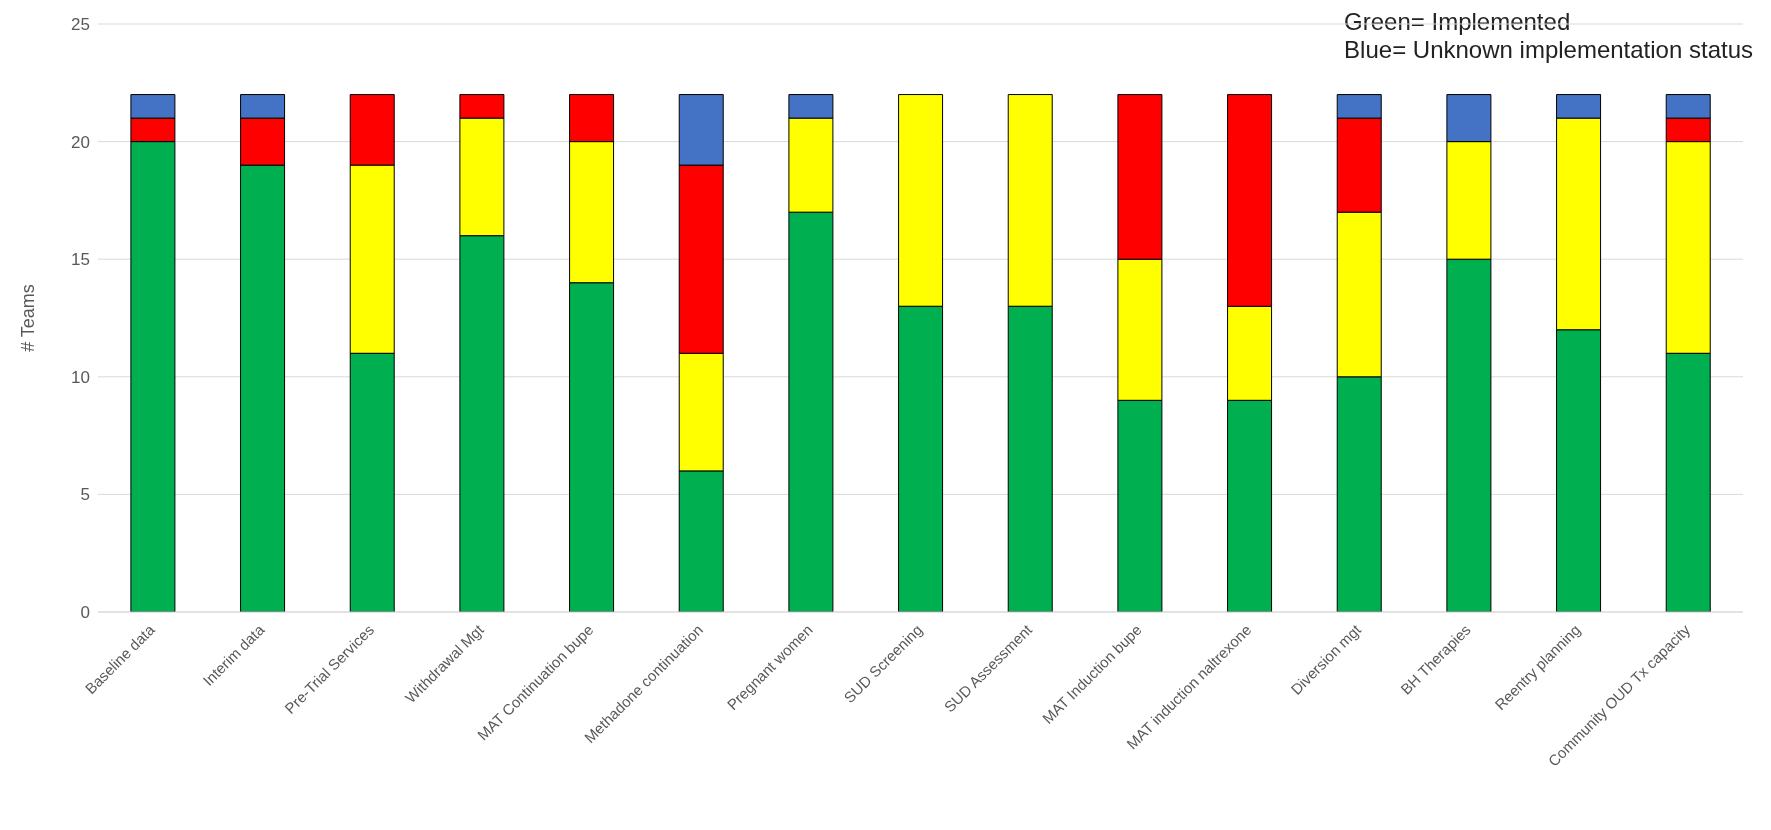  Describe the element at coordinates (80, 260) in the screenshot. I see `y-tick-label: 15` at that location.